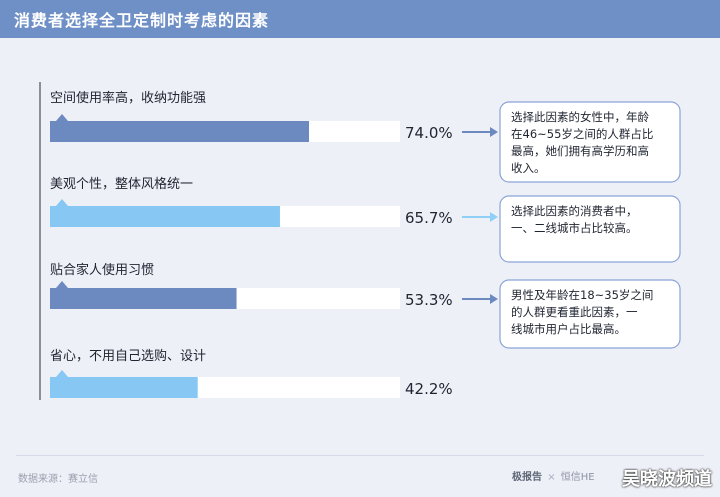 The image size is (720, 497). Describe the element at coordinates (429, 300) in the screenshot. I see `value-label: 53.3%` at that location.